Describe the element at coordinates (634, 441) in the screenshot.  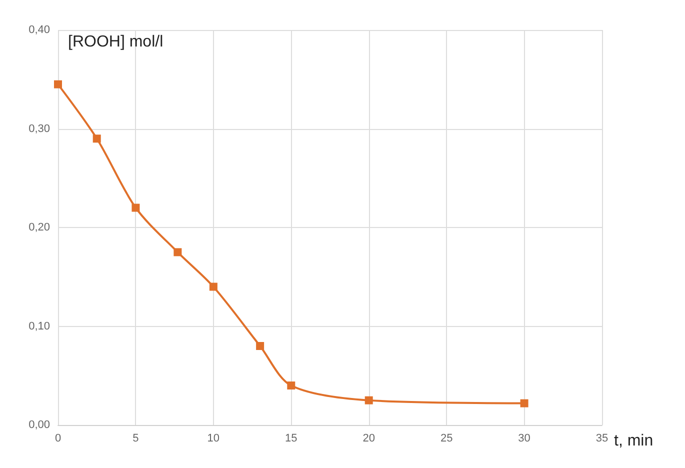
I see `x-axis-title: t, min` at that location.